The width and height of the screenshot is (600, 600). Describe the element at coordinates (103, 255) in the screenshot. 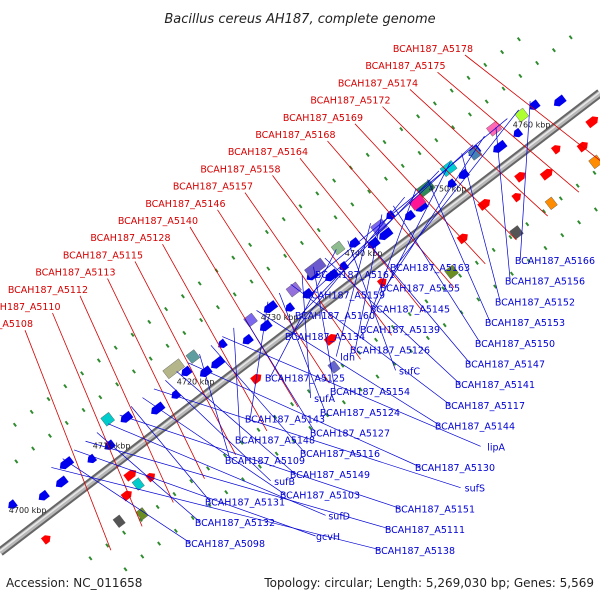

I see `upper-gene-label: BCAH187_A5115` at that location.